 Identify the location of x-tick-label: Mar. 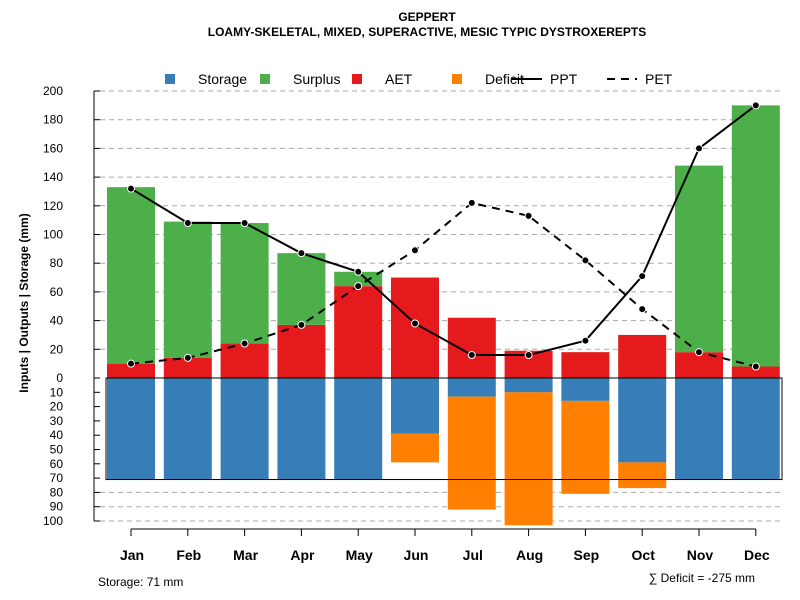
(245, 555).